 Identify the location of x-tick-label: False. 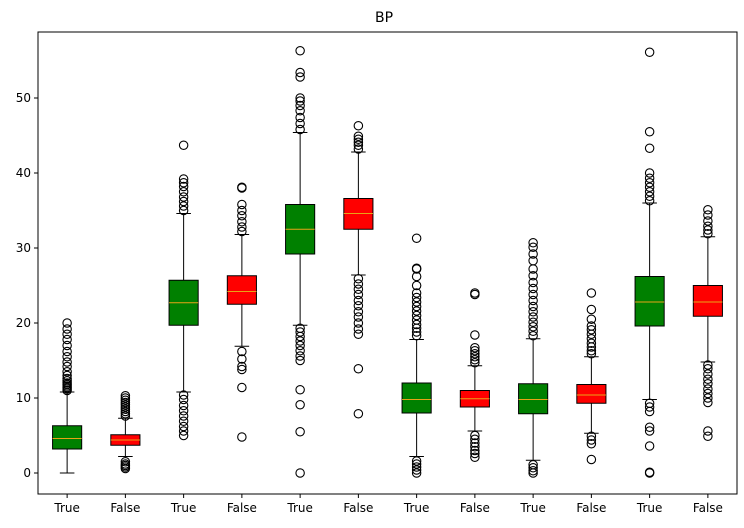
(708, 508).